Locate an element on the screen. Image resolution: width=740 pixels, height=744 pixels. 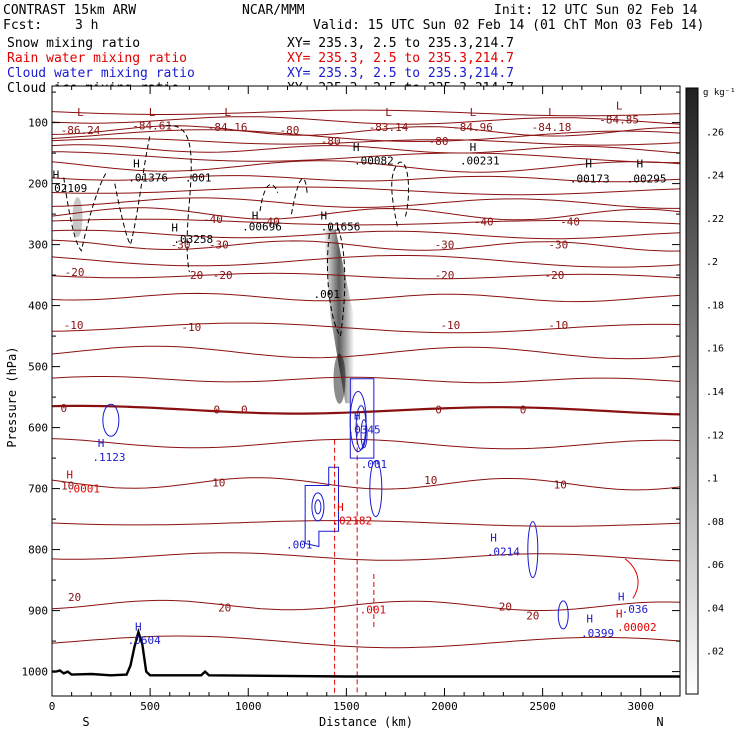
y-tick-label: 1000 is located at coordinates (35, 672).